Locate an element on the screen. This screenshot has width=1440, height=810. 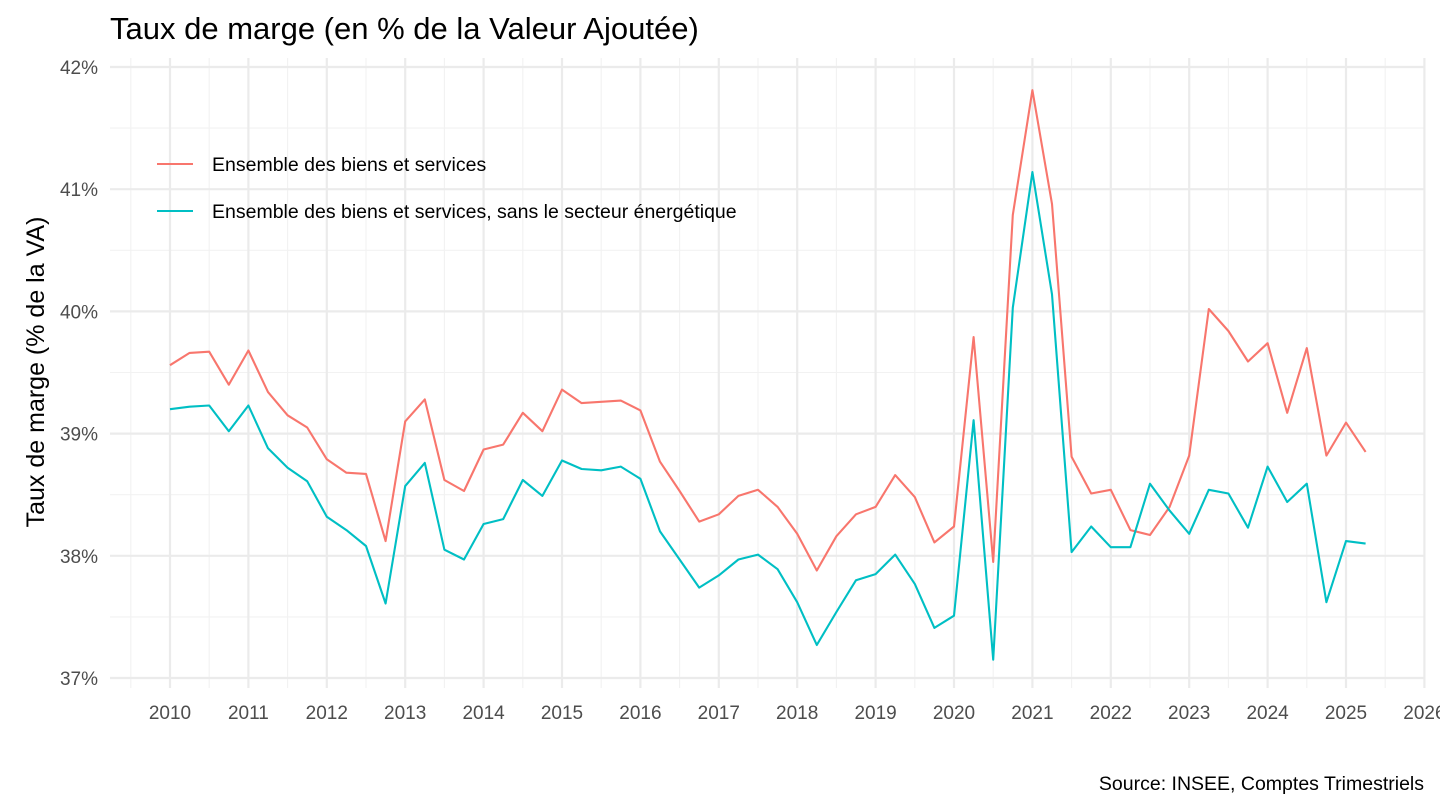
x-tick-label: 2019 is located at coordinates (875, 713).